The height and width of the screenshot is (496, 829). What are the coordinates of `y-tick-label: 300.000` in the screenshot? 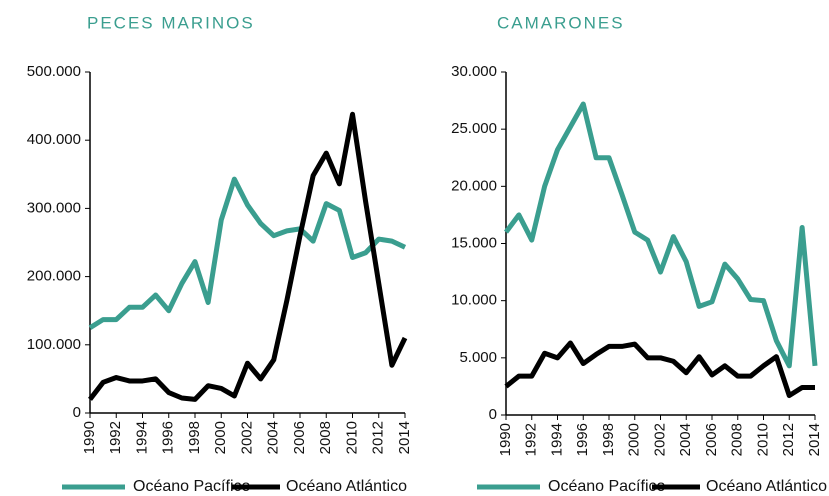 It's located at (54, 207).